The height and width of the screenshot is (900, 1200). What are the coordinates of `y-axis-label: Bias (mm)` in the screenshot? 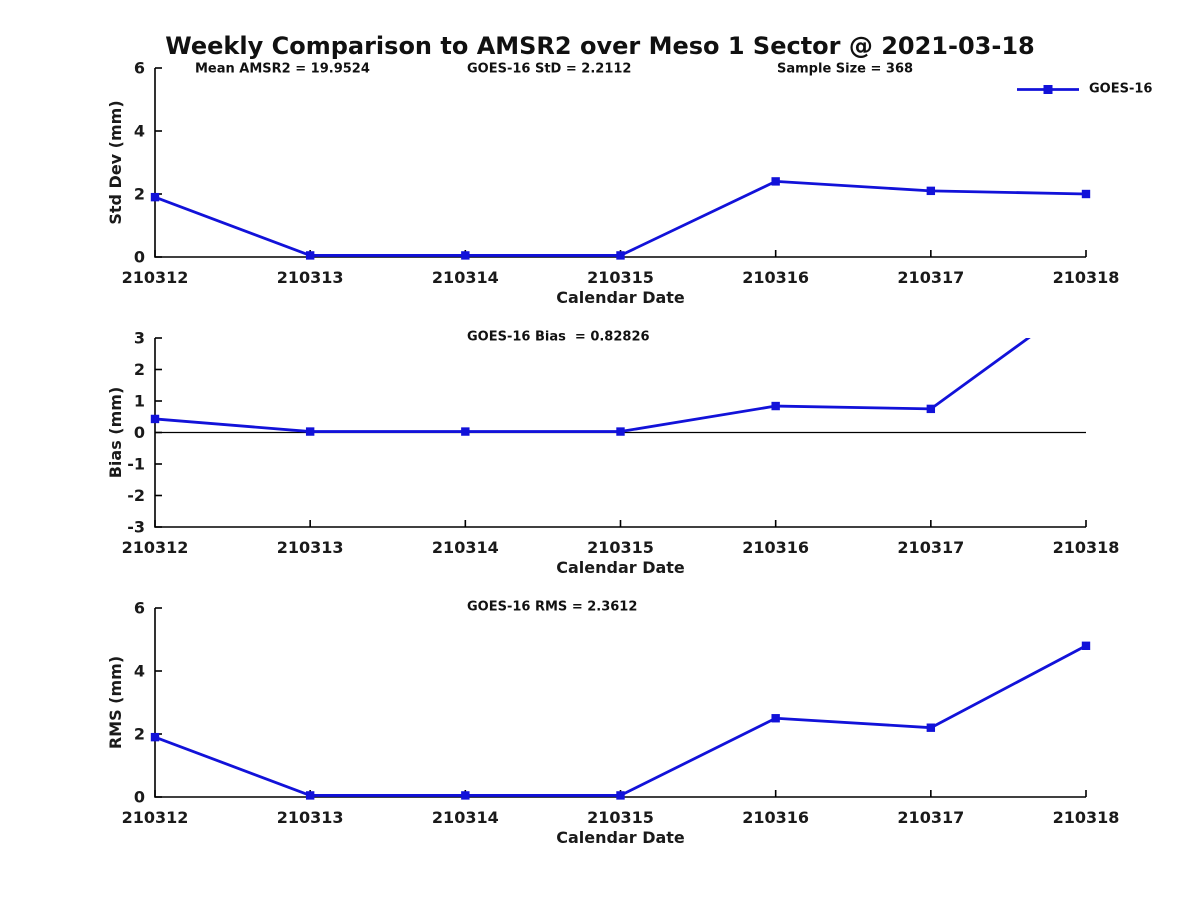 It's located at (115, 433).